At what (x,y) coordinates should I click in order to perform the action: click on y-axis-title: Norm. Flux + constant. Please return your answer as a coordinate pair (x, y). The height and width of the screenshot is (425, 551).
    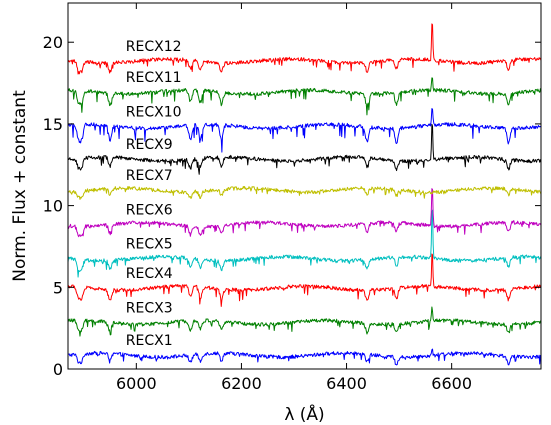
    Looking at the image, I should click on (20, 186).